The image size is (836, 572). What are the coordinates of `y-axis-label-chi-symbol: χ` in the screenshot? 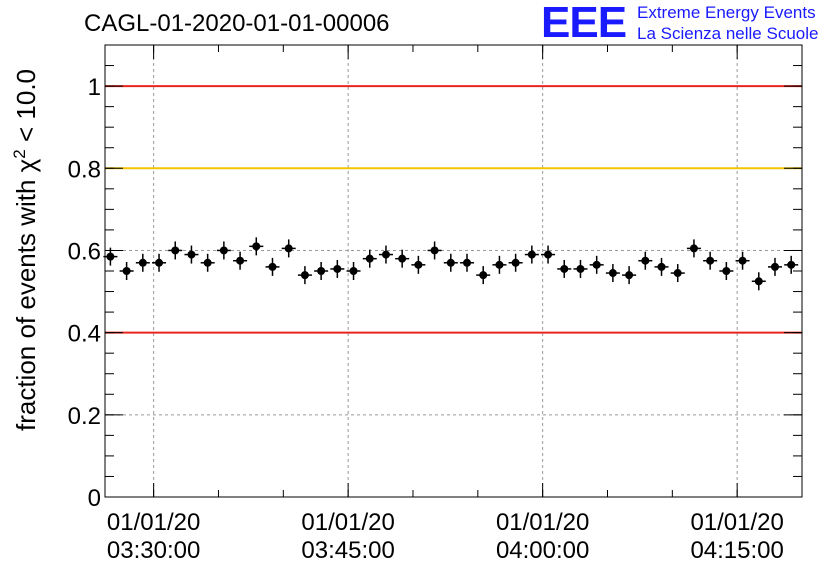 It's located at (26, 165).